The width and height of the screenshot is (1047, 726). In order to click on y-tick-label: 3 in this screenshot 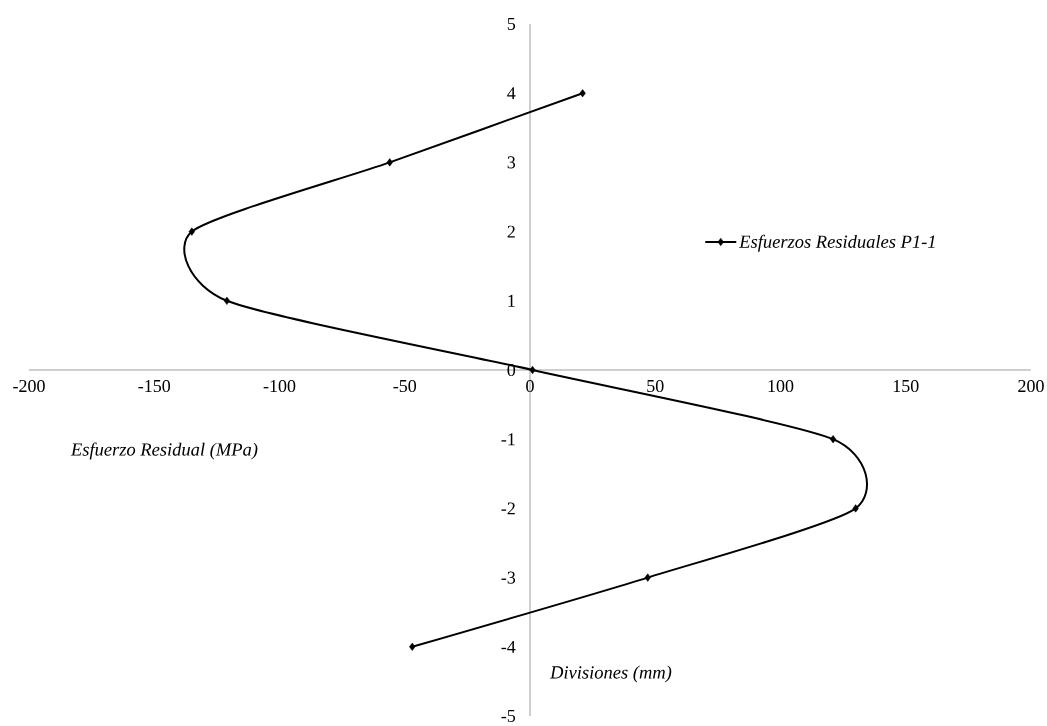, I will do `click(511, 162)`.